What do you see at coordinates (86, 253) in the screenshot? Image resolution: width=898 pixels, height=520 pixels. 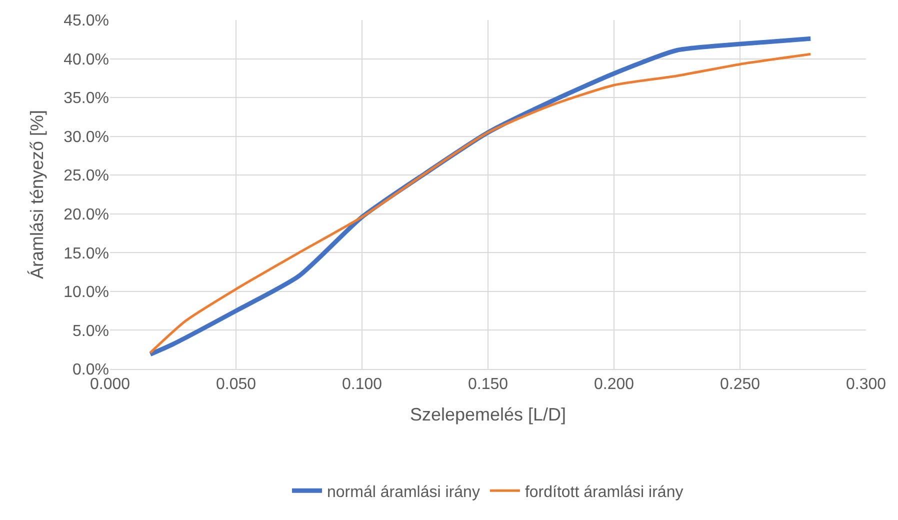 I see `y-tick-label: 15.0%` at bounding box center [86, 253].